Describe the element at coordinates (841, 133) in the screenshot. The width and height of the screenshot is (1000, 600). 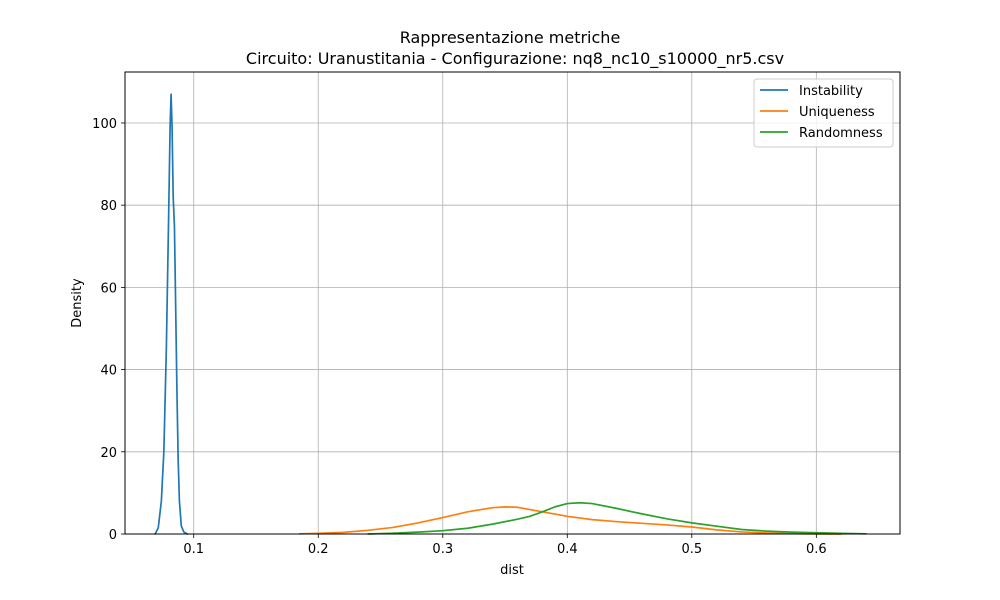
I see `legend-label-randomness: Randomness` at that location.